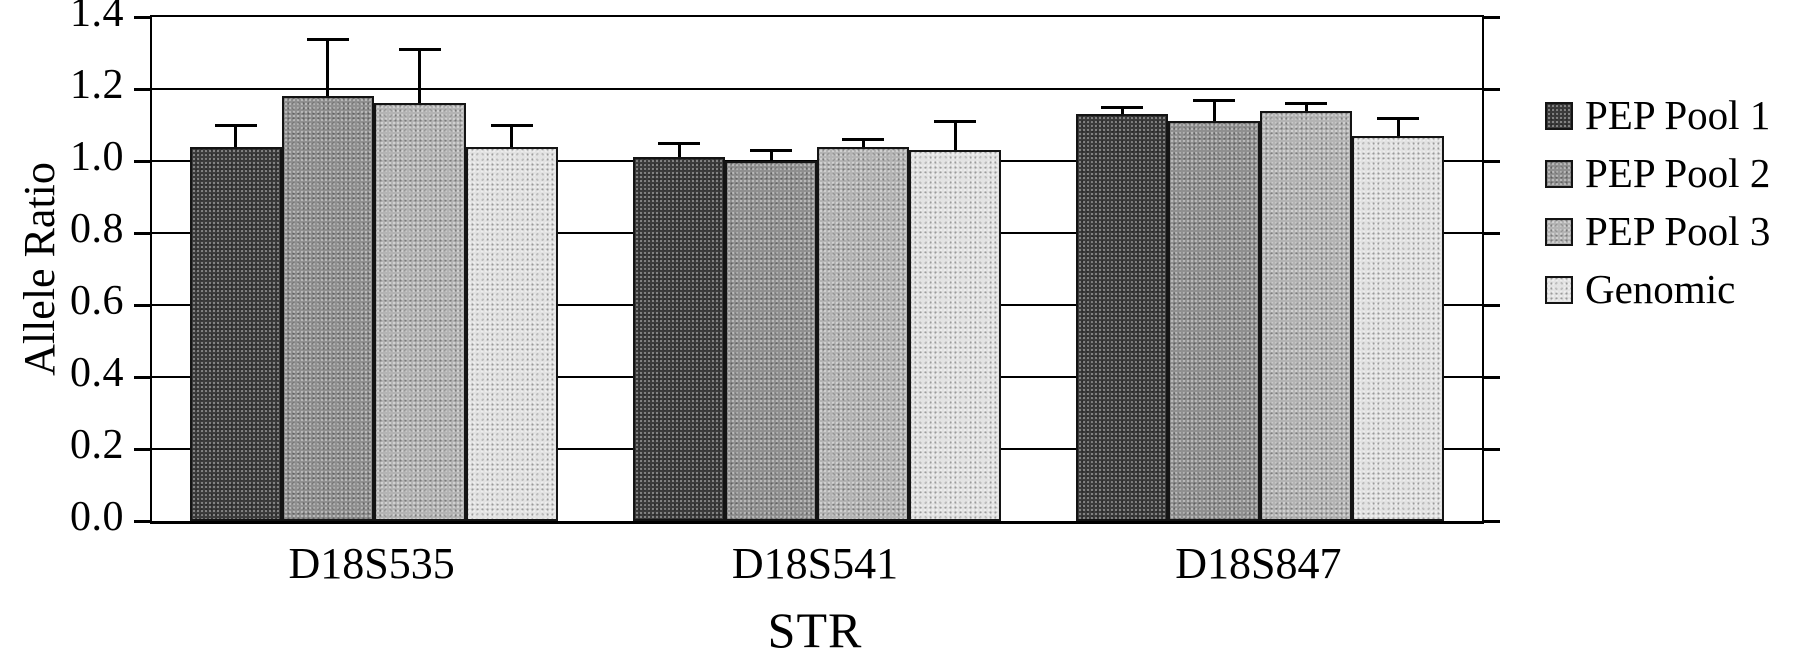 This screenshot has width=1800, height=669. I want to click on category-label: D18S541, so click(815, 563).